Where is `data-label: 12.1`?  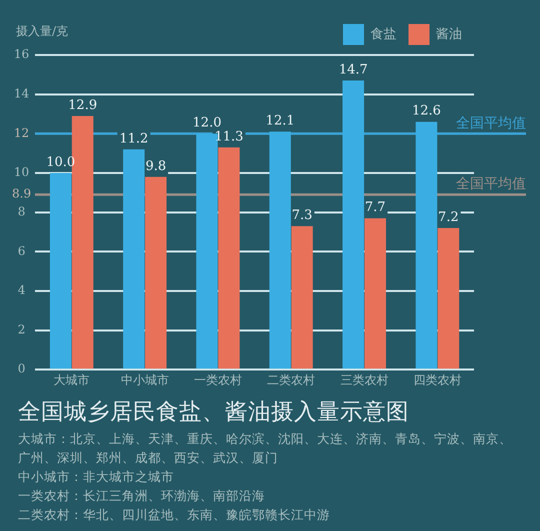 data-label: 12.1 is located at coordinates (280, 121).